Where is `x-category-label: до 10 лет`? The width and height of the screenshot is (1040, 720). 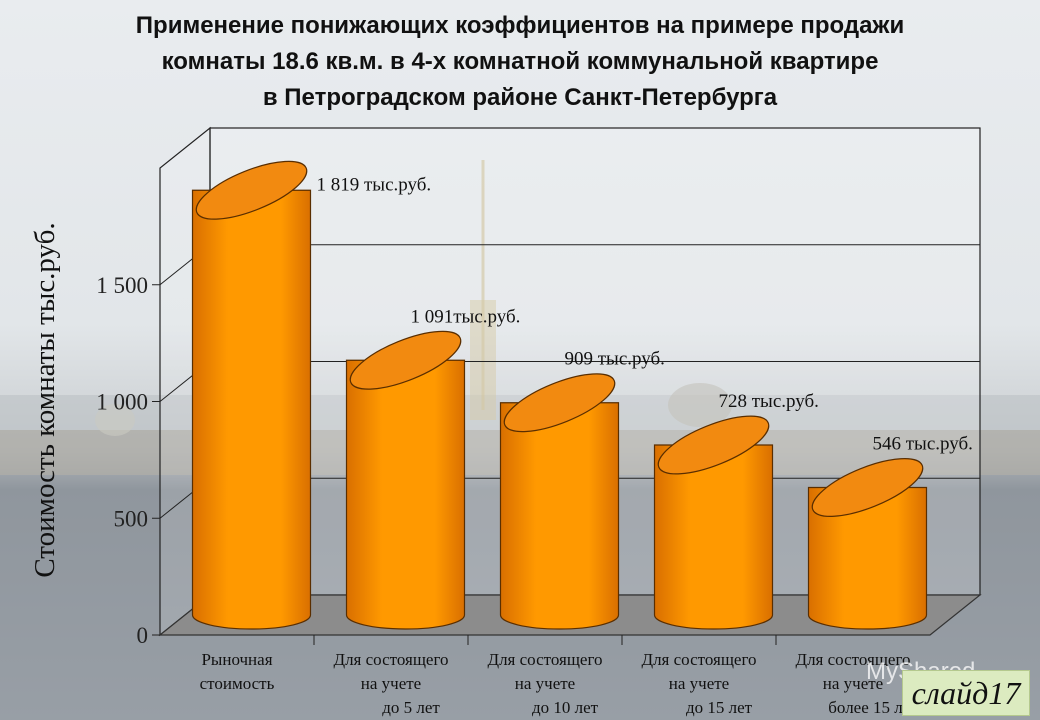 x-category-label: до 10 лет is located at coordinates (565, 707).